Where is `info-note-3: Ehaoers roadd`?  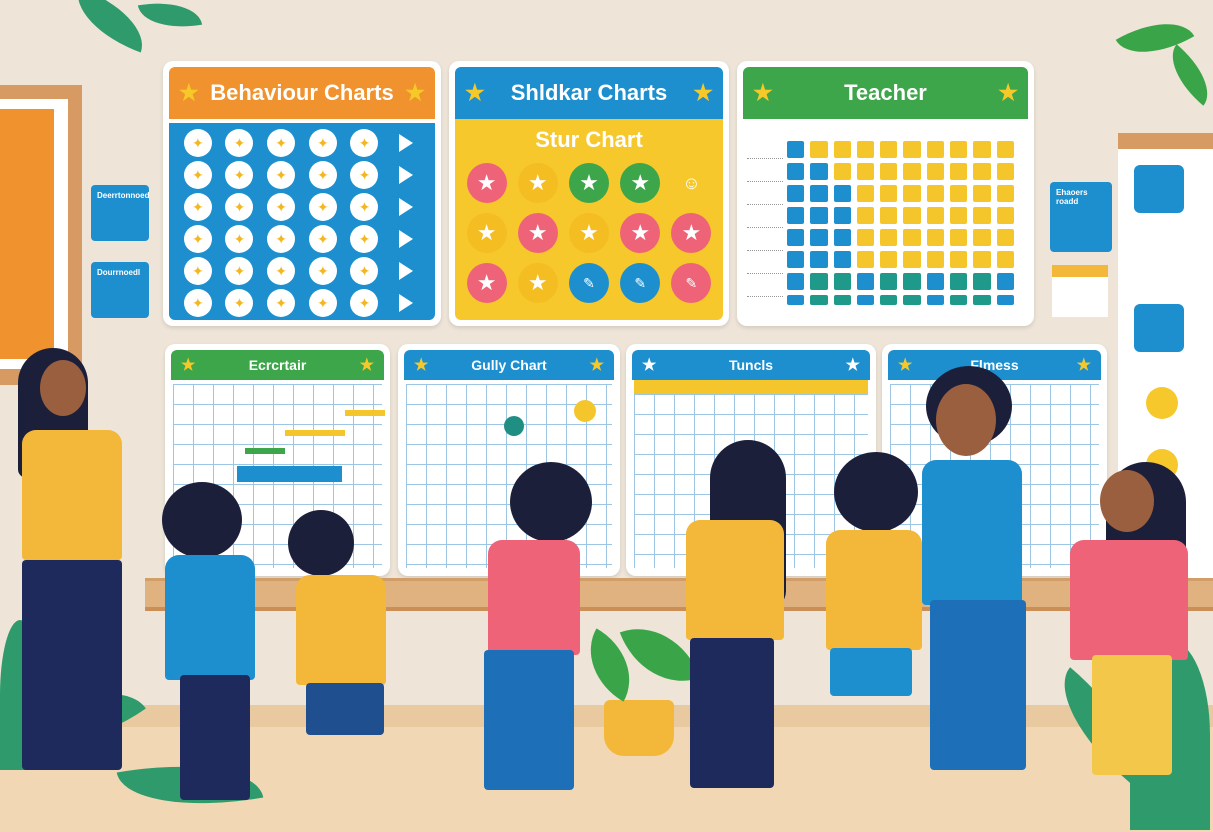 info-note-3: Ehaoers roadd is located at coordinates (1081, 217).